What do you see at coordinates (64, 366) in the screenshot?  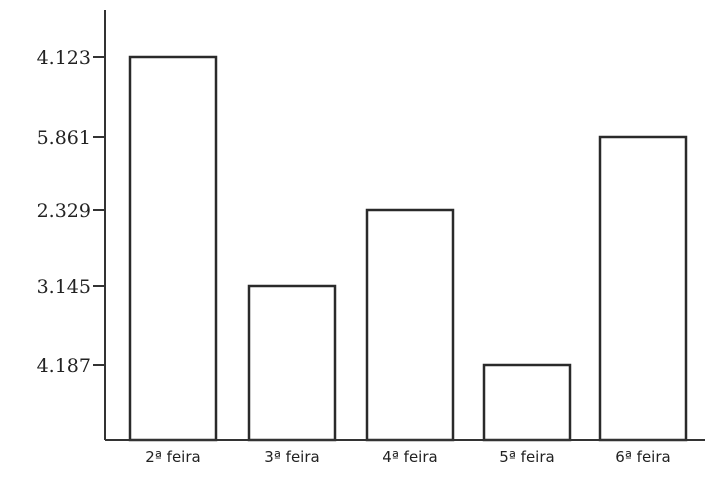 I see `y-tick-label: 4.187` at bounding box center [64, 366].